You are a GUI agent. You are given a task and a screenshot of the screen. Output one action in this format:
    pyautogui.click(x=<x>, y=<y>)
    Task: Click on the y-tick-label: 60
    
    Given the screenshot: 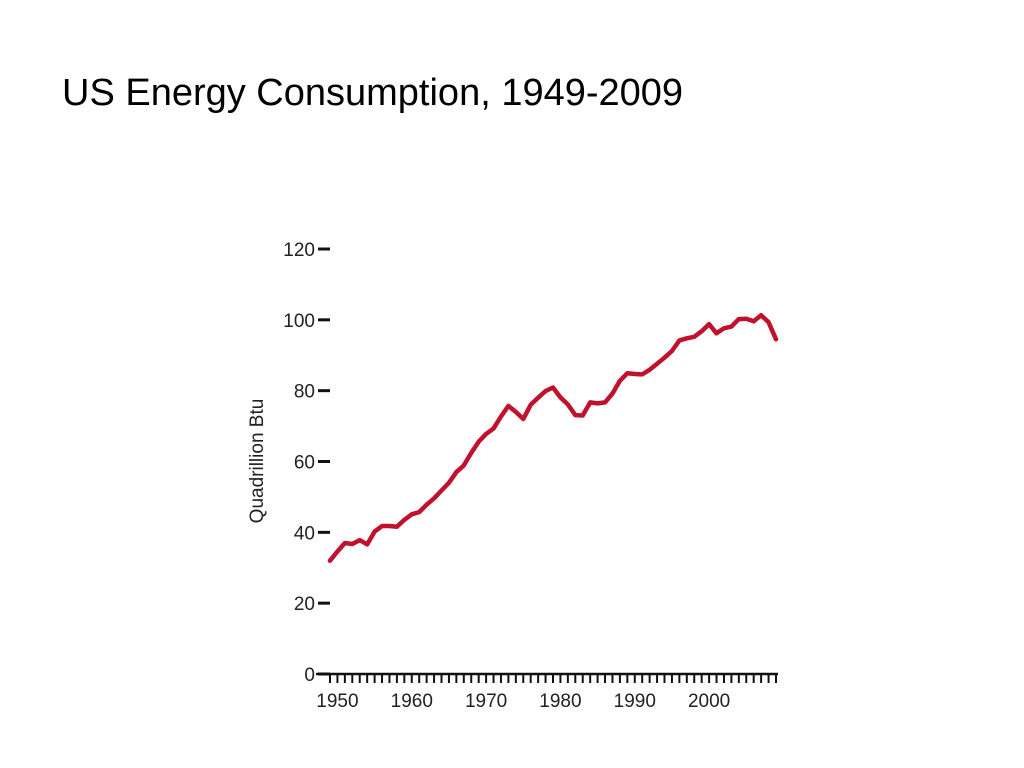 What is the action you would take?
    pyautogui.click(x=304, y=463)
    